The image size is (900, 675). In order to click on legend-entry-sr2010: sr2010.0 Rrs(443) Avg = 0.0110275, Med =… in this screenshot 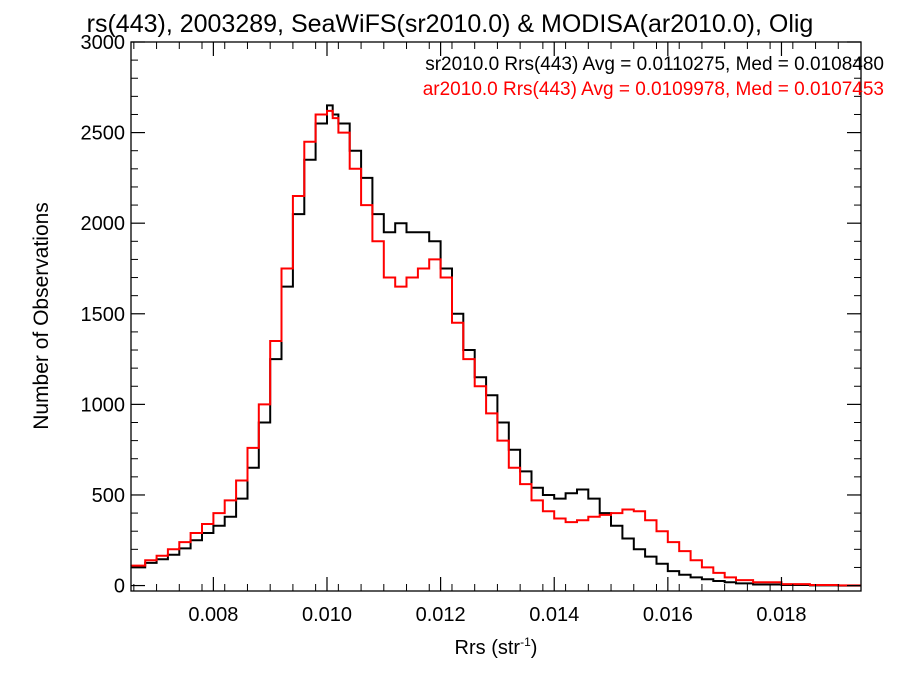, I will do `click(654, 64)`.